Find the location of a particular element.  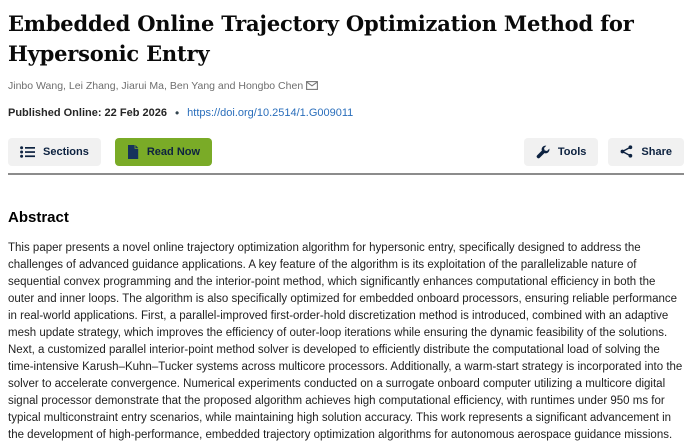

article-toolbar: Sections Read Now Tools is located at coordinates (346, 151).